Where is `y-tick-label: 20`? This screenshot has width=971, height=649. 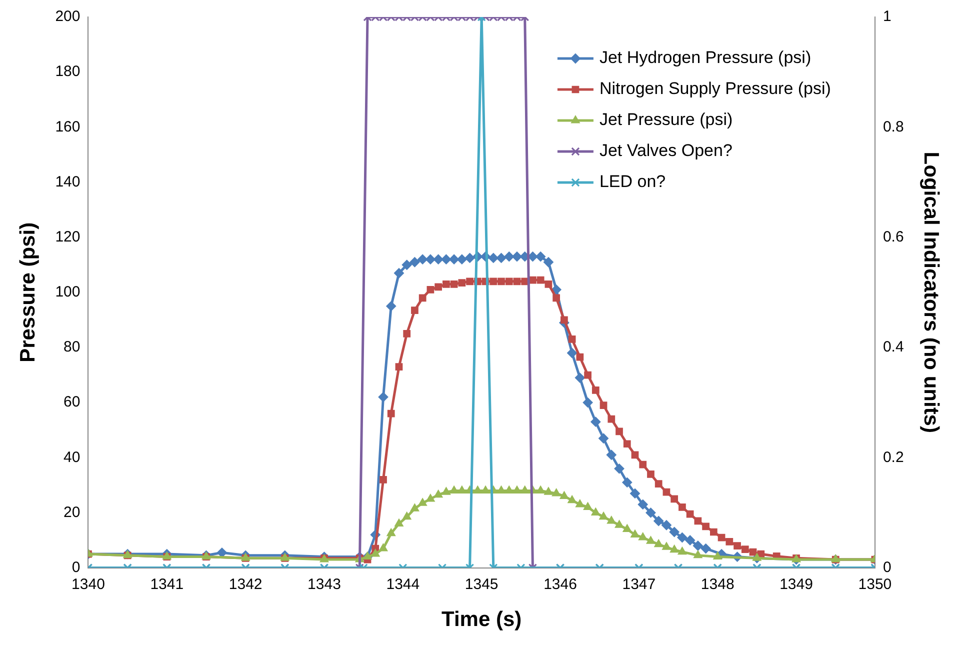
y-tick-label: 20 is located at coordinates (72, 512).